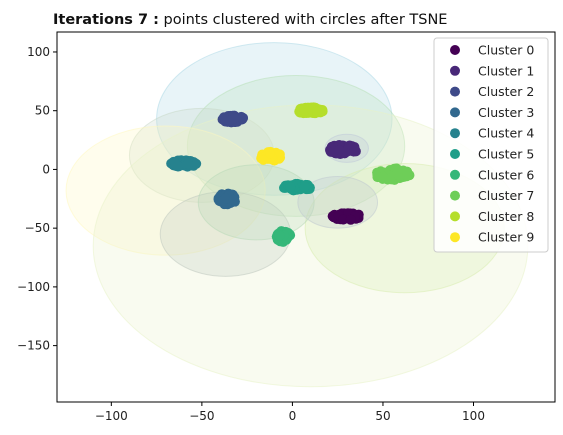 The image size is (563, 435). Describe the element at coordinates (46, 169) in the screenshot. I see `y-tick-label: 0` at that location.